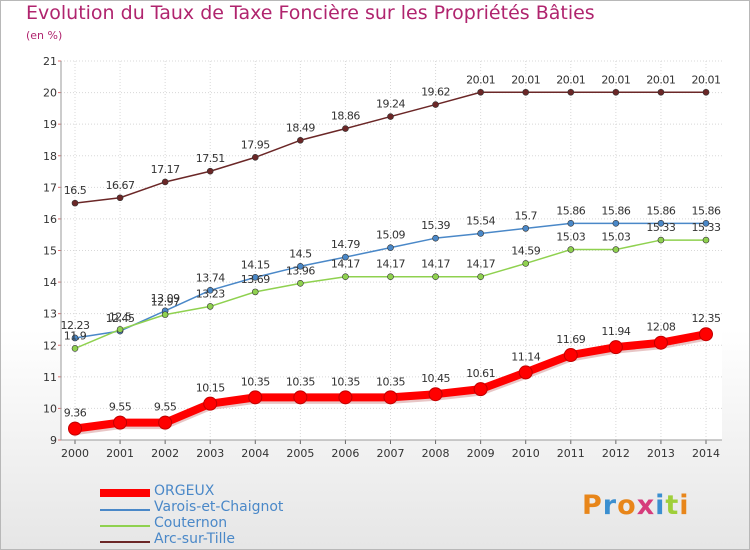  Describe the element at coordinates (436, 453) in the screenshot. I see `x-tick-label: 2008` at that location.